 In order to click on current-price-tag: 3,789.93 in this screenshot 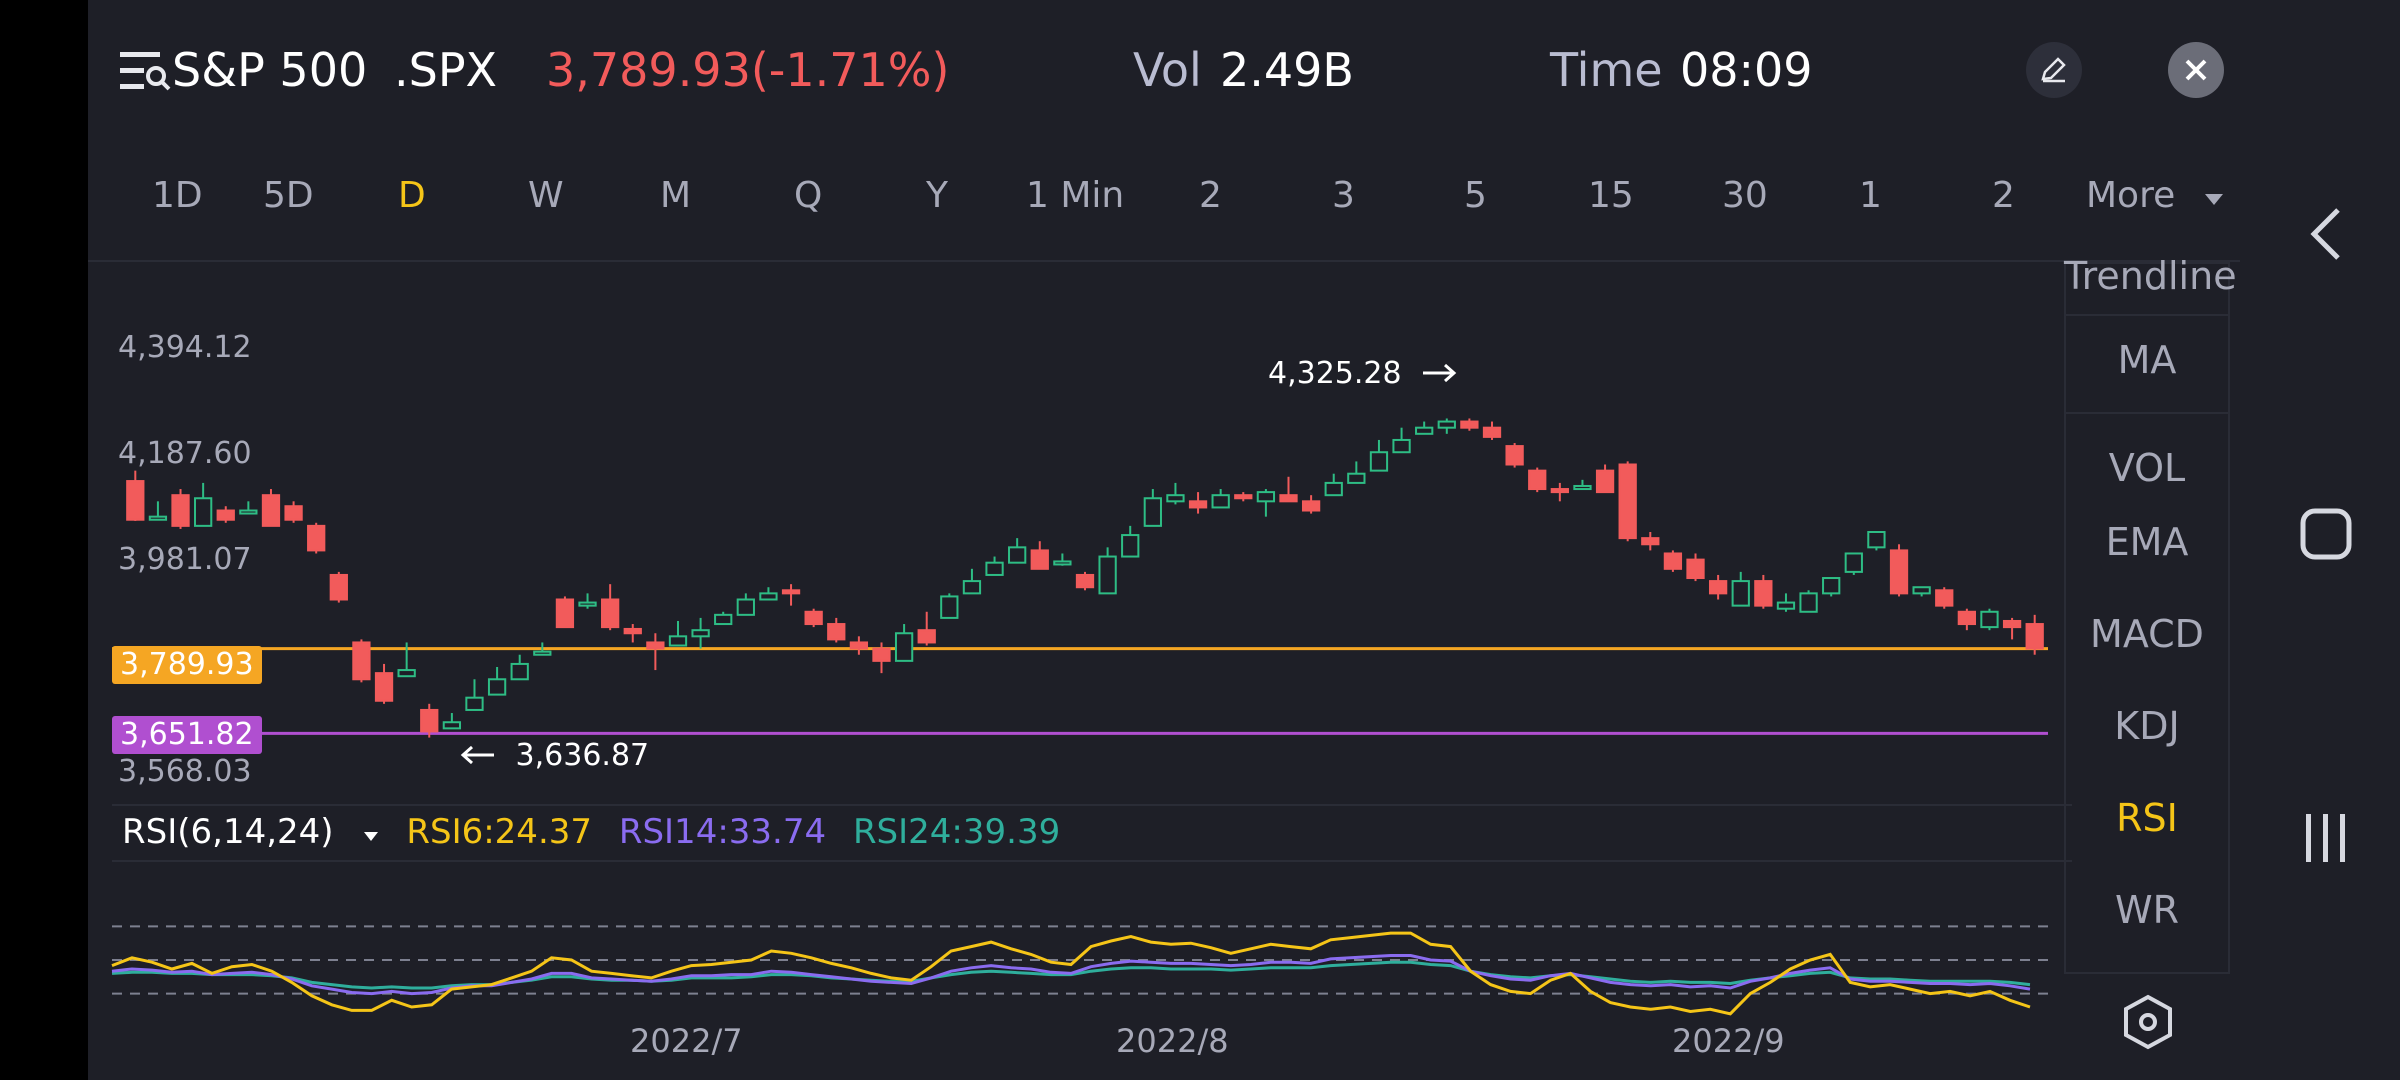, I will do `click(187, 665)`.